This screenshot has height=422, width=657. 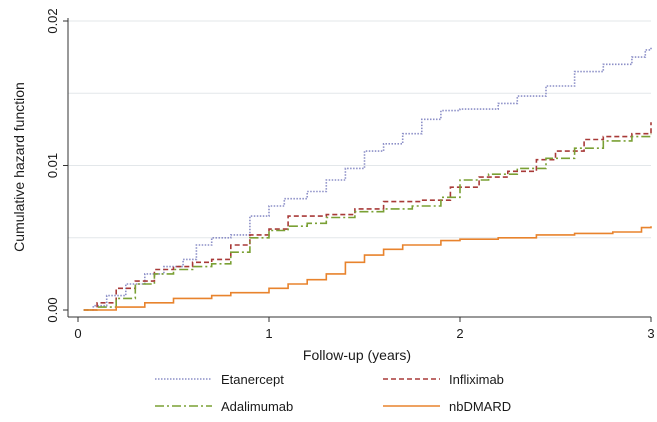 I want to click on legend: Etanercept Infliximab Adalimumab nbDMARD, so click(x=333, y=393).